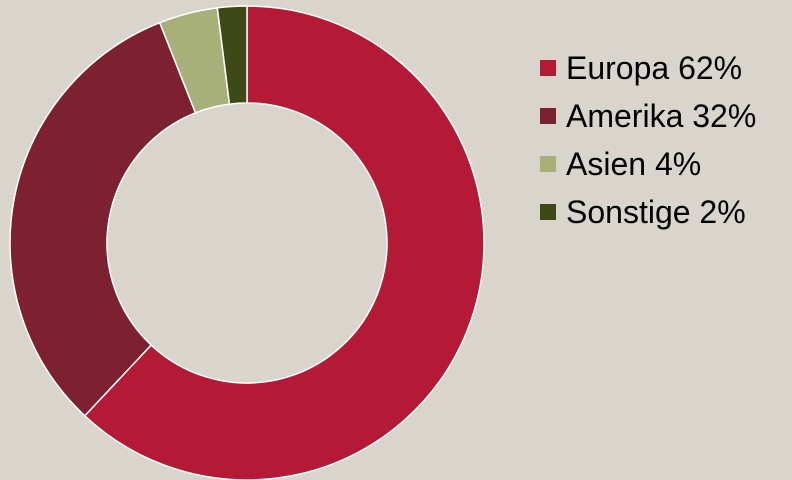 This screenshot has height=480, width=792. Describe the element at coordinates (634, 164) in the screenshot. I see `legend-label-asien: Asien 4%` at that location.